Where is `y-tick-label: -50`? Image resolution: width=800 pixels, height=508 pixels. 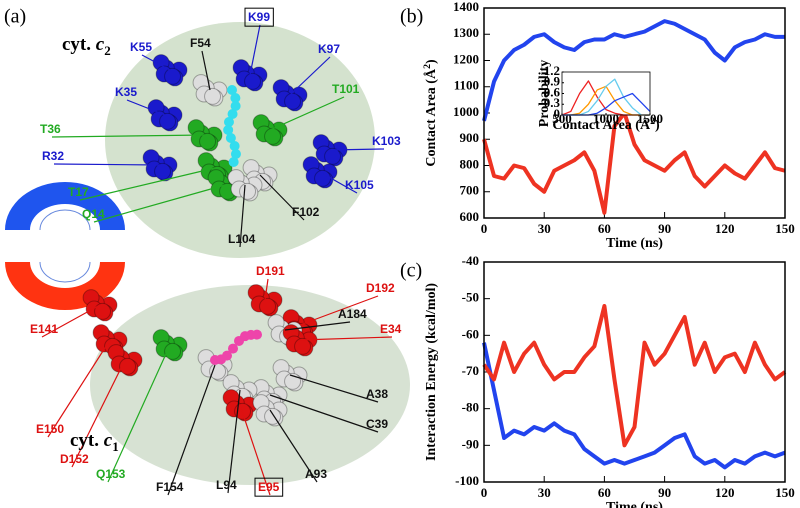
y-tick-label: -50 is located at coordinates (470, 297).